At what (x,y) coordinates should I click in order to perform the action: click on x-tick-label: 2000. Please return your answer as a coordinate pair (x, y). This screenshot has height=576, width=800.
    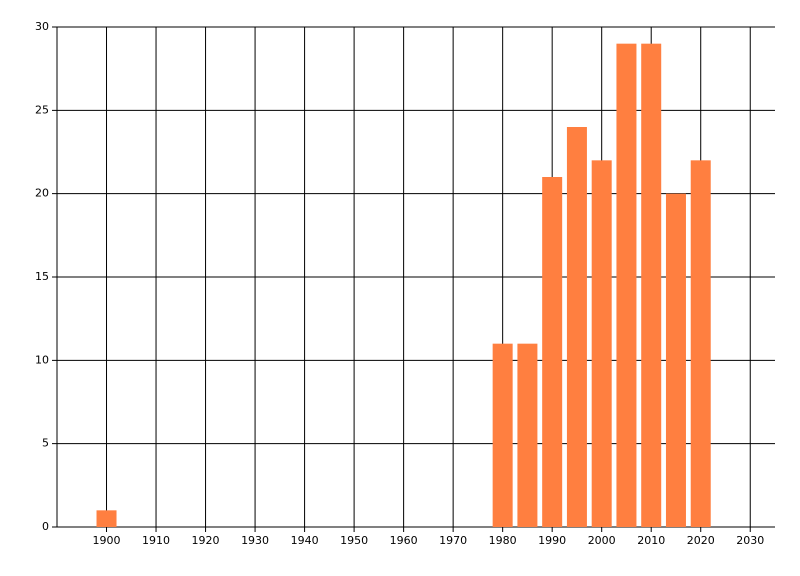
    Looking at the image, I should click on (602, 540).